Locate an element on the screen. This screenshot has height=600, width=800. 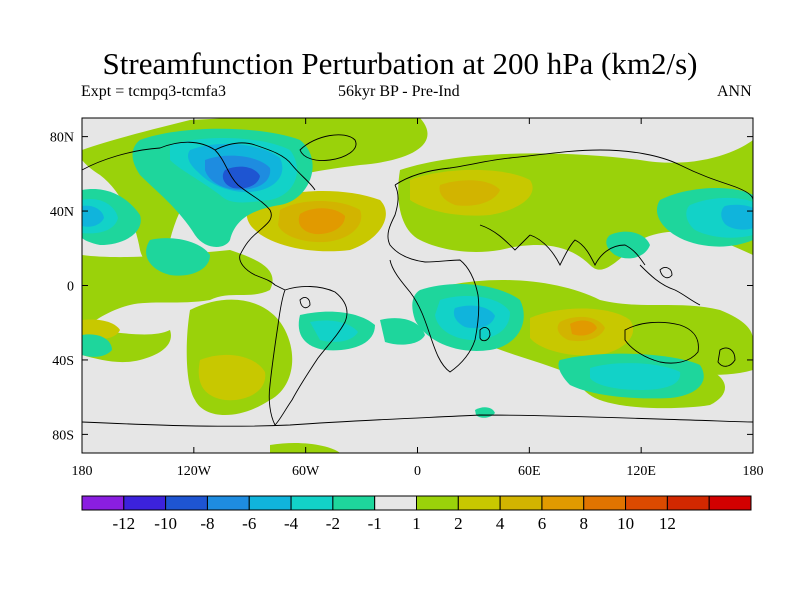
colorbar-label: 6 is located at coordinates (542, 523).